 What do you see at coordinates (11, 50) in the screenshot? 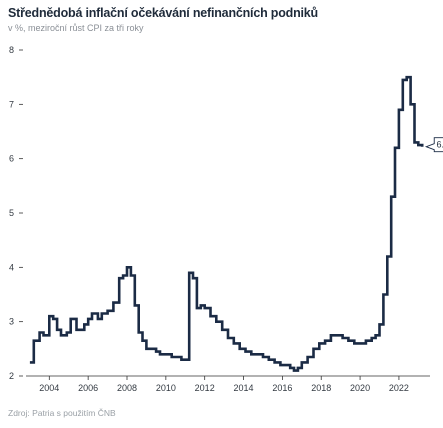
I see `y-tick-label: 8` at bounding box center [11, 50].